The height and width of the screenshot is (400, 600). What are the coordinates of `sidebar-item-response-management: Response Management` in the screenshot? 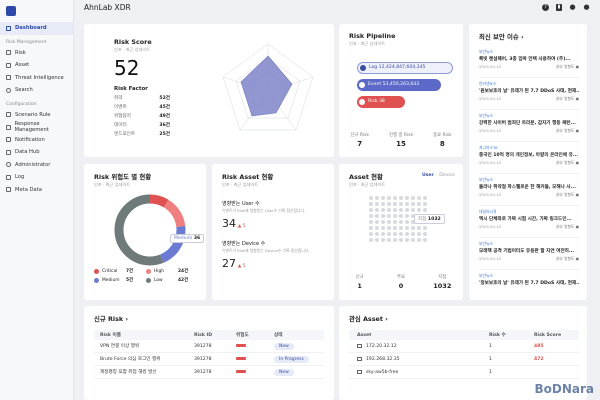 It's located at (36, 127).